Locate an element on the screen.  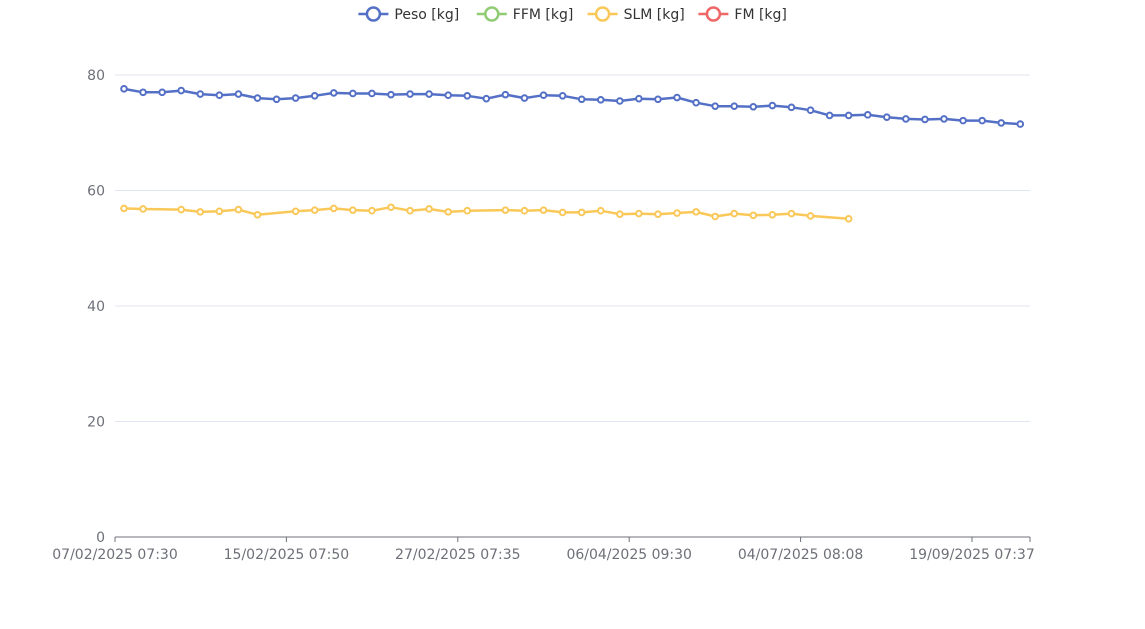
legend-item-fm-kg: FM [kg] is located at coordinates (742, 14).